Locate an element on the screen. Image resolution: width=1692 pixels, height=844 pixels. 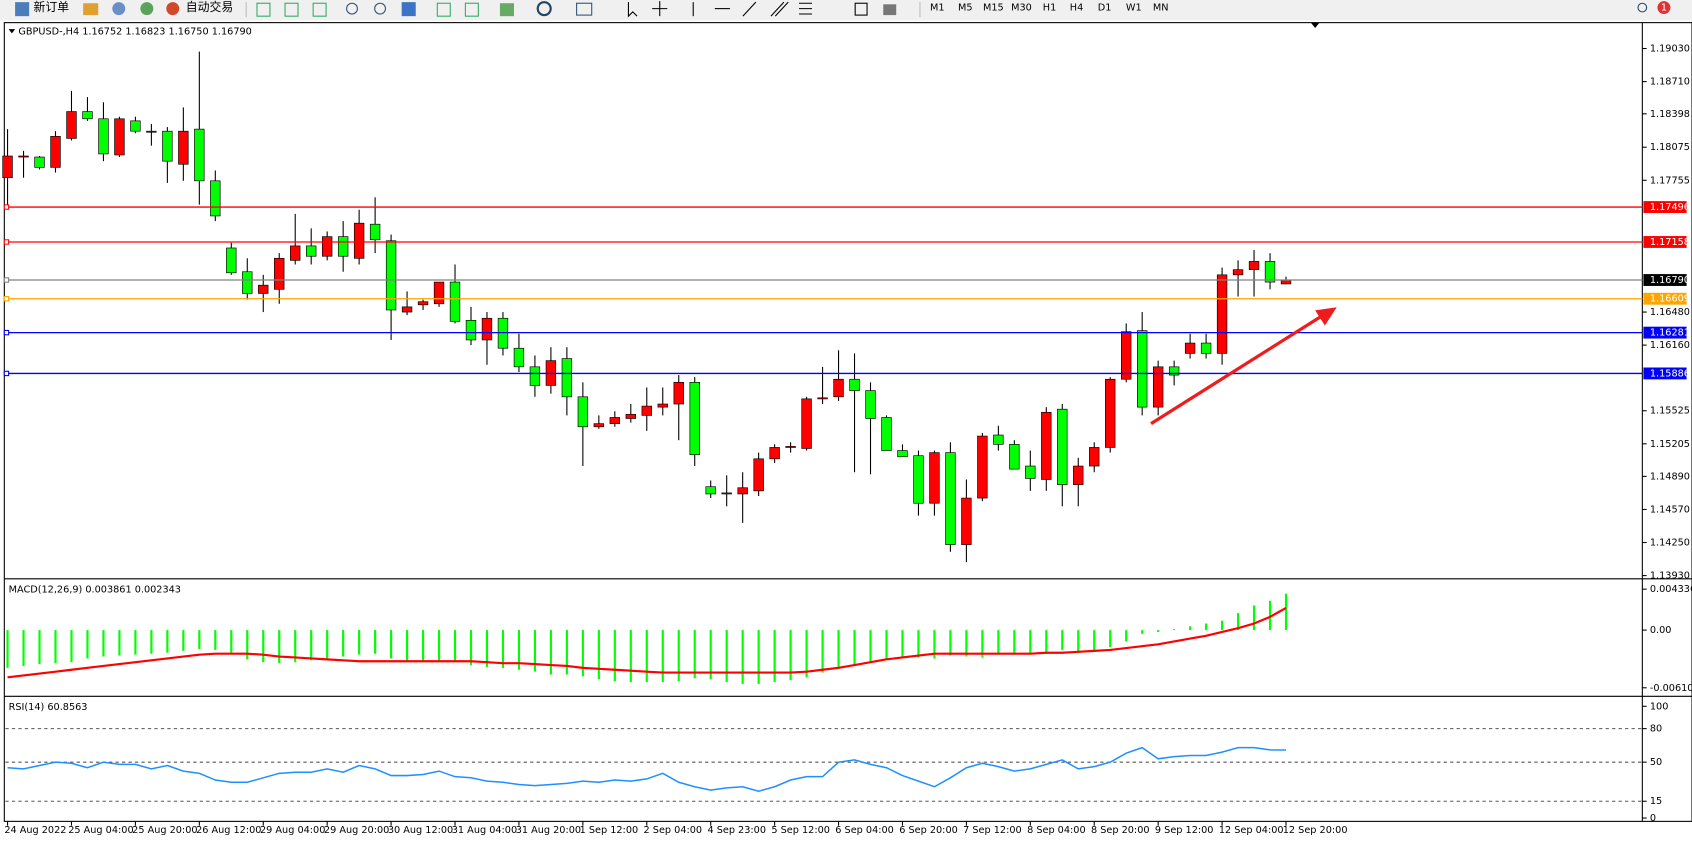
timeframe-button: MN is located at coordinates (1161, 8).